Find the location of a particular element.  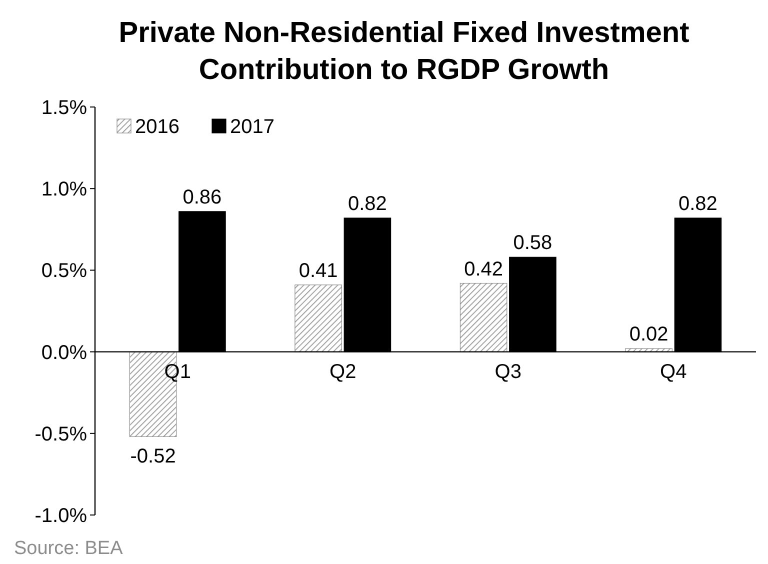

y-tick-label: -1.0% is located at coordinates (61, 516).